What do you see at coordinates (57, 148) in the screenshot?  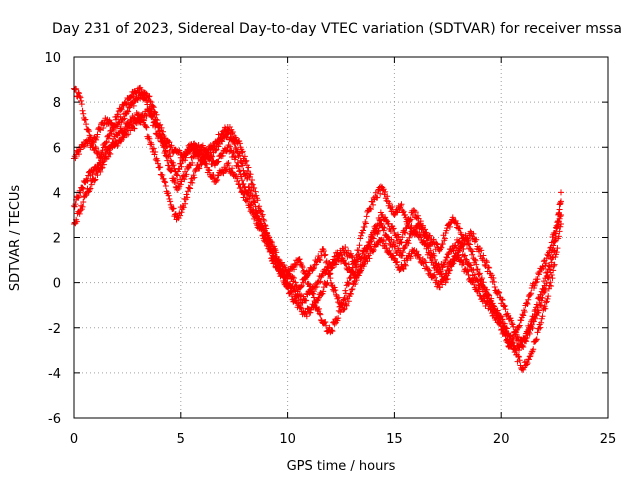 I see `y-tick-label: 6` at bounding box center [57, 148].